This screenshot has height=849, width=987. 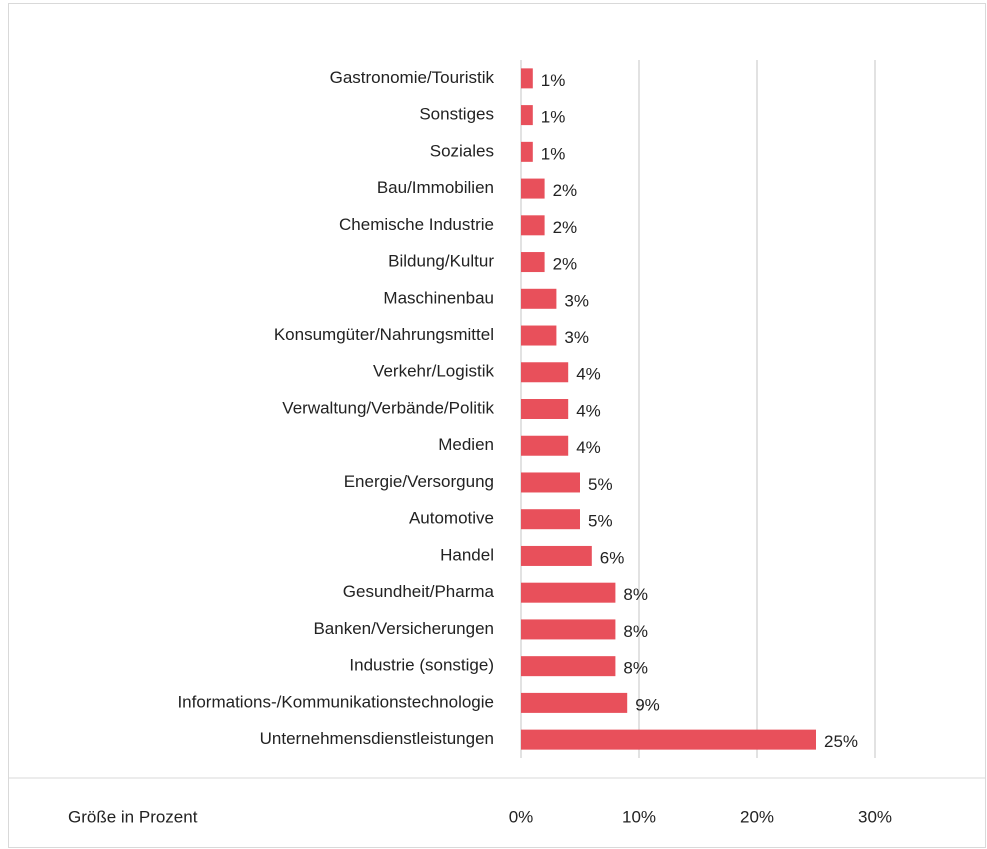 I want to click on y-tick-label: Verkehr/Logistik, so click(x=433, y=371).